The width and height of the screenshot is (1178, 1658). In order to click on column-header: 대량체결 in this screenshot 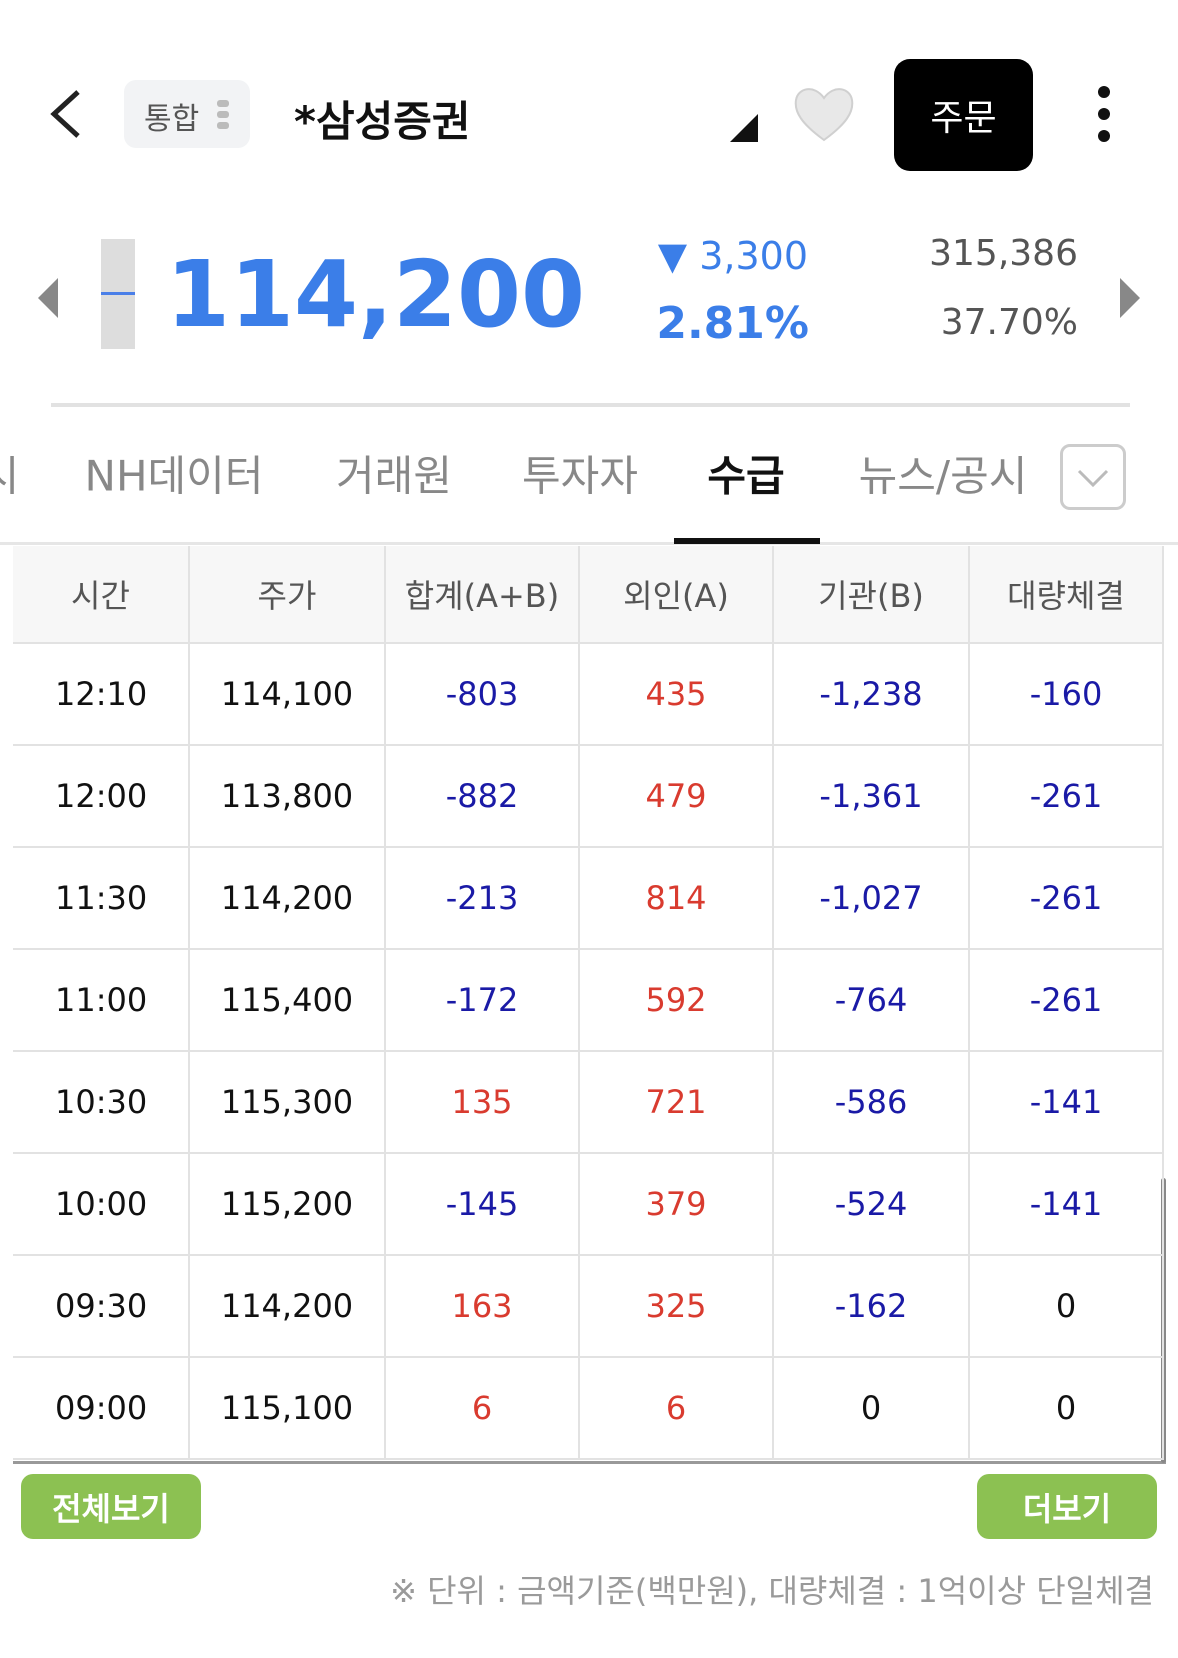, I will do `click(1067, 595)`.